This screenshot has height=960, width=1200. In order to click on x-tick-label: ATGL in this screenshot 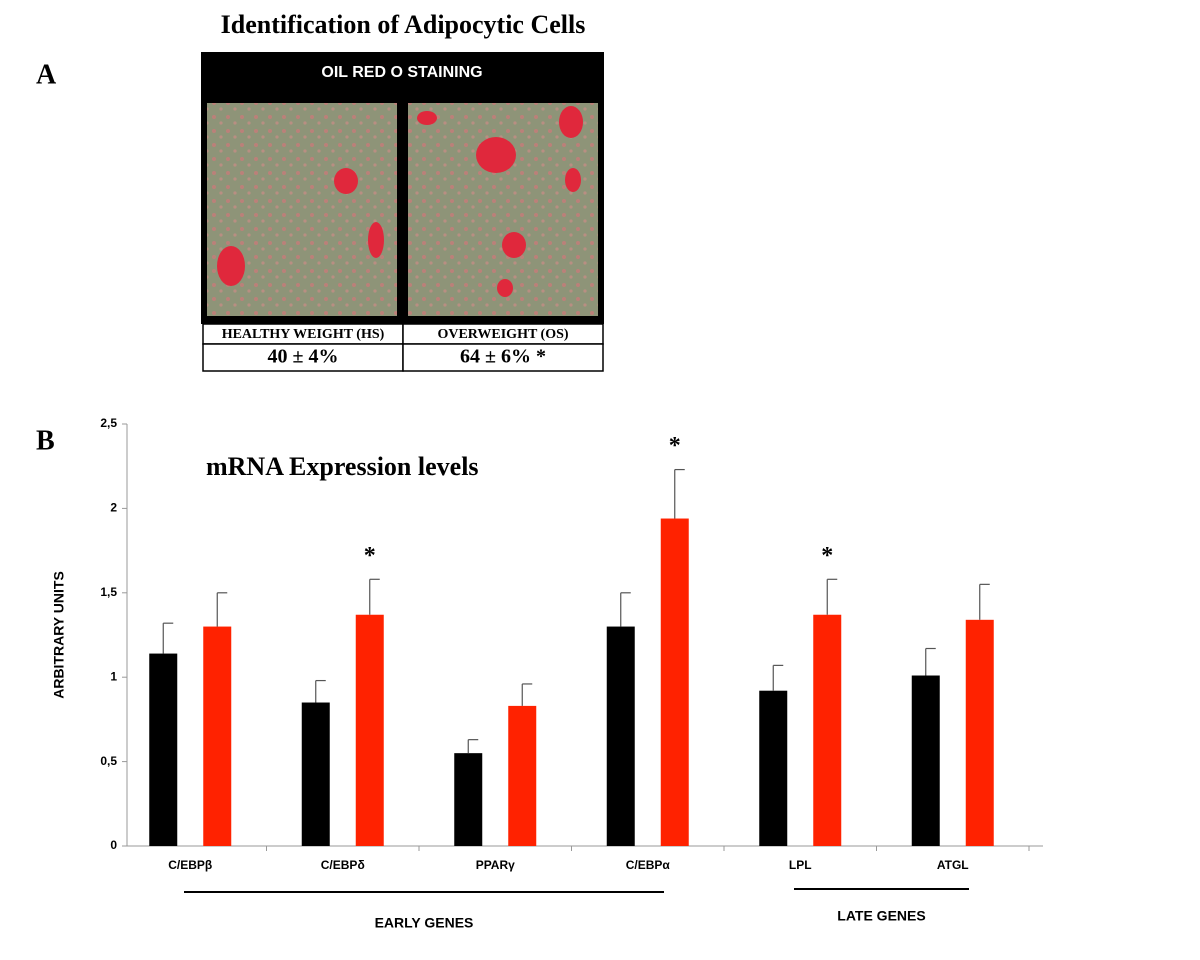, I will do `click(953, 865)`.